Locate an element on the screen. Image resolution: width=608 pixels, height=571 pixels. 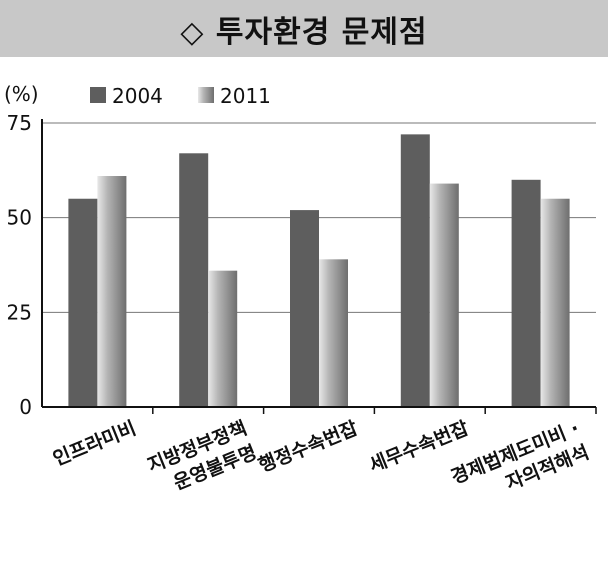
chart-title: ◇ 투자환경 문제점 is located at coordinates (304, 32).